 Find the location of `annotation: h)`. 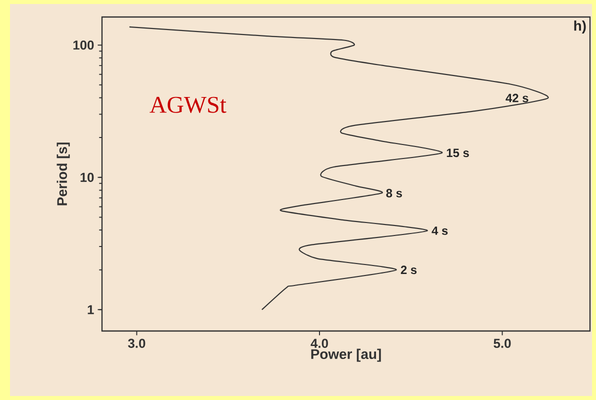

annotation: h) is located at coordinates (580, 27).